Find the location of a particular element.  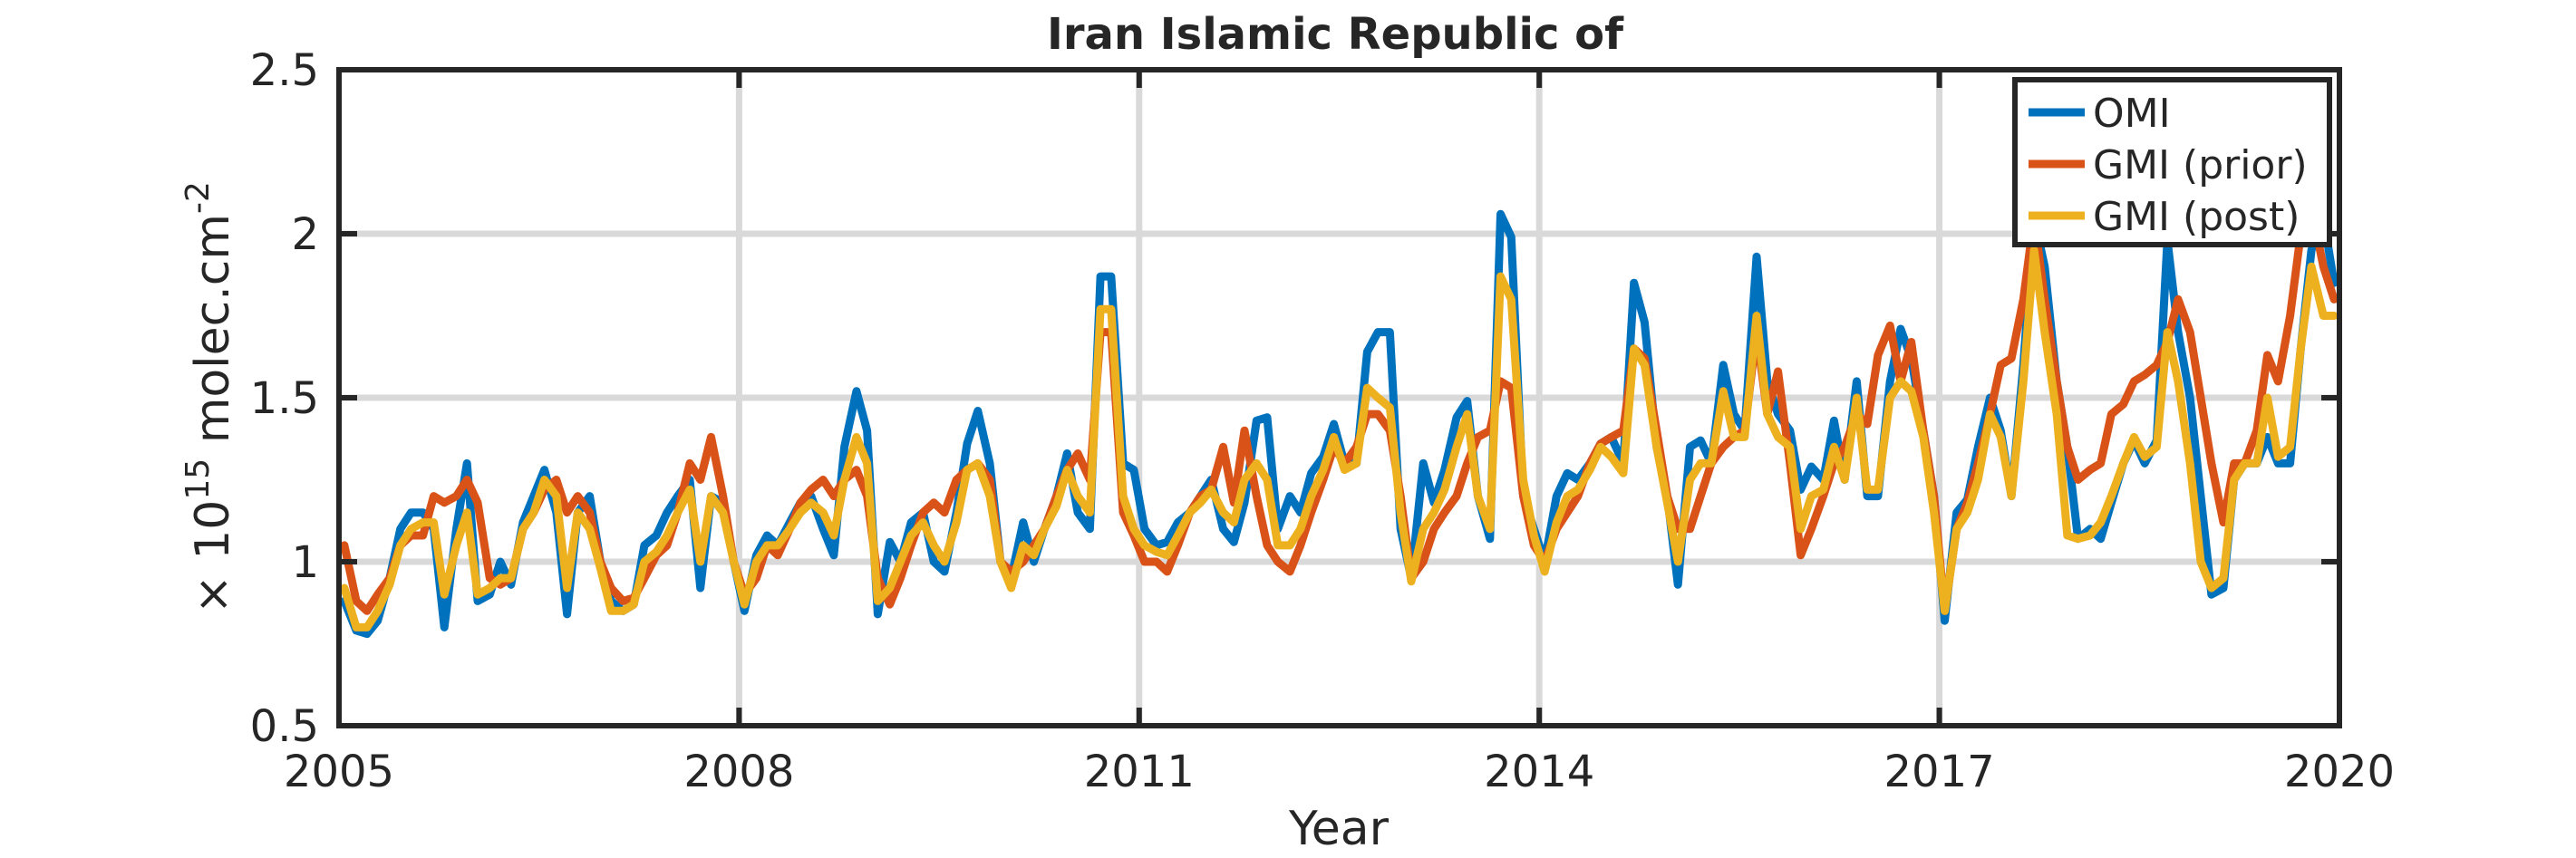

y-axis-tick-labels: 0.5 1 1.5 2 2.5 is located at coordinates (284, 398).